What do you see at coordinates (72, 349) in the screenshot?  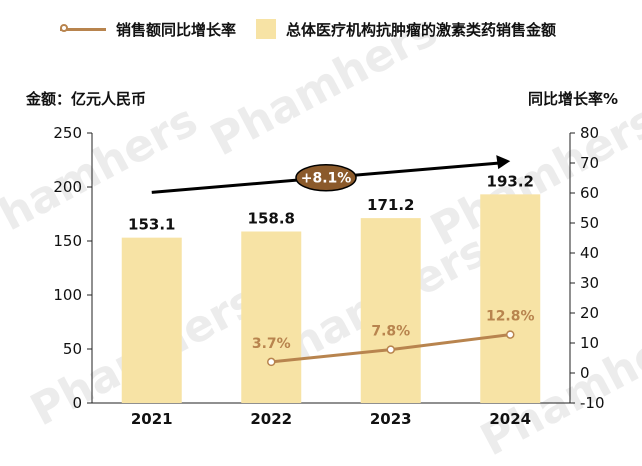 I see `left-axis-tick-label: 50` at bounding box center [72, 349].